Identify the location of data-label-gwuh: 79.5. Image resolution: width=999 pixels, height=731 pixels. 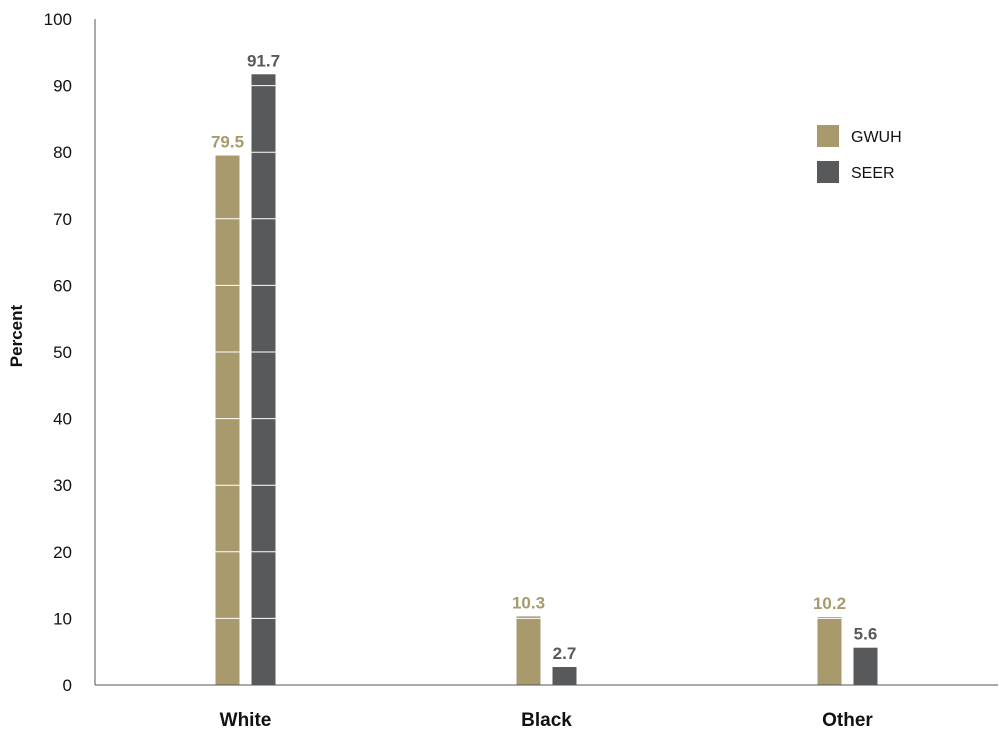
(227, 142).